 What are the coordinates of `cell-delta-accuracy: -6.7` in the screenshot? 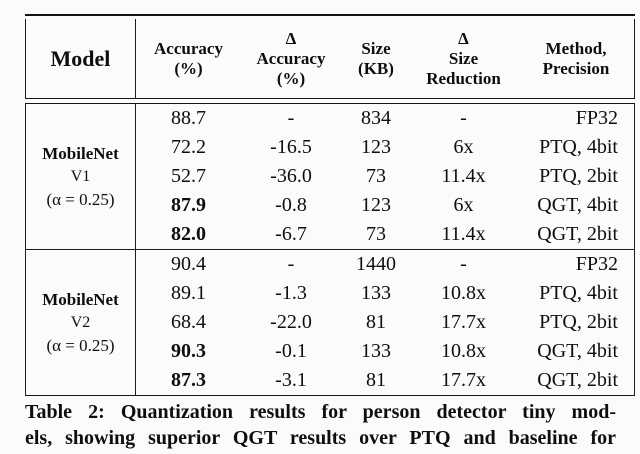 It's located at (291, 234).